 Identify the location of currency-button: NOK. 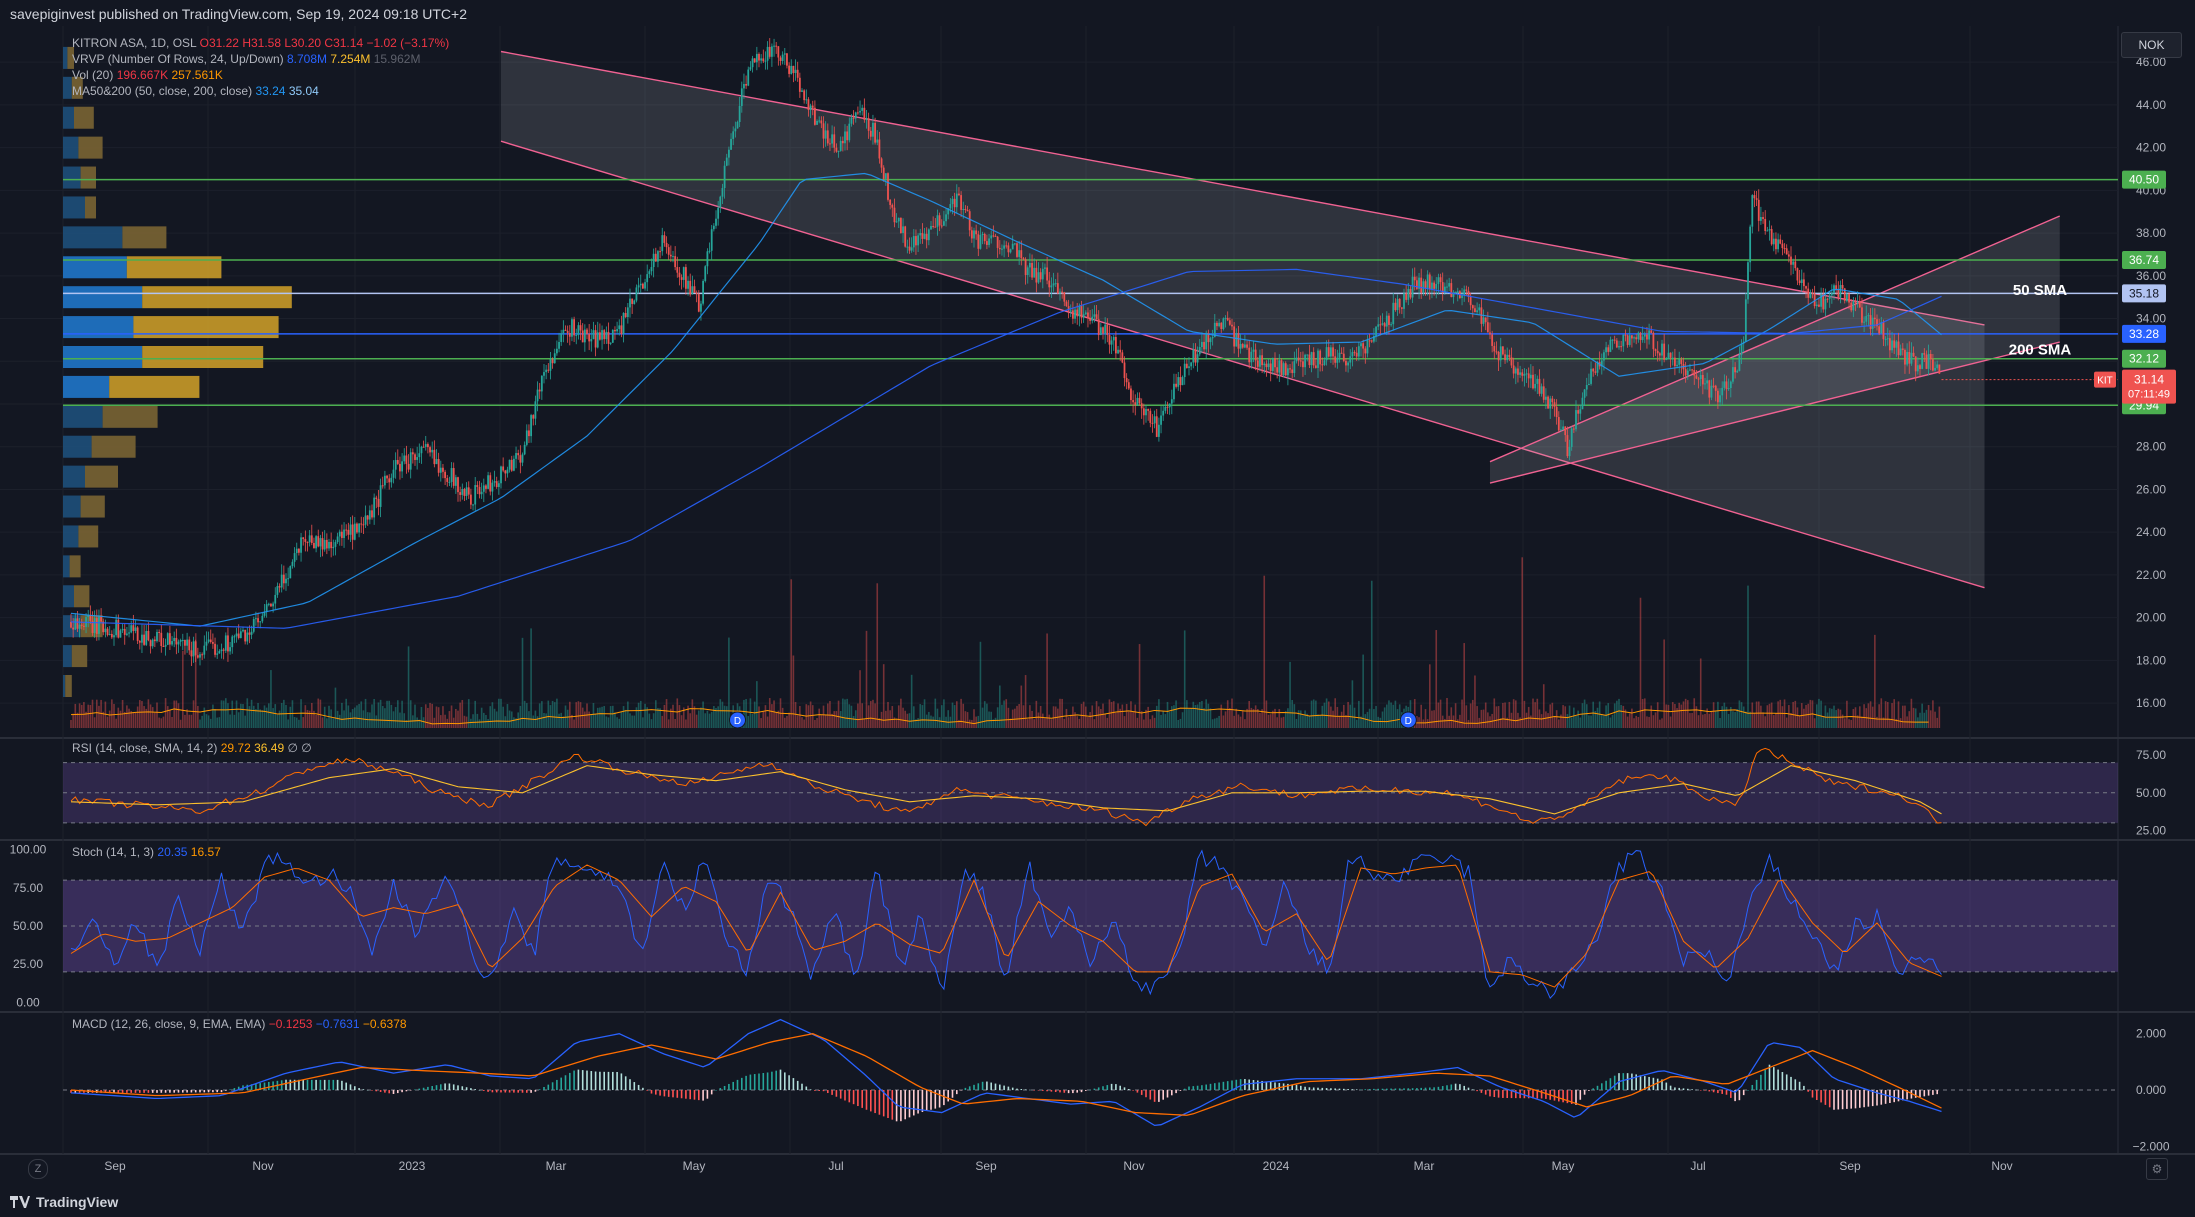
(2151, 45).